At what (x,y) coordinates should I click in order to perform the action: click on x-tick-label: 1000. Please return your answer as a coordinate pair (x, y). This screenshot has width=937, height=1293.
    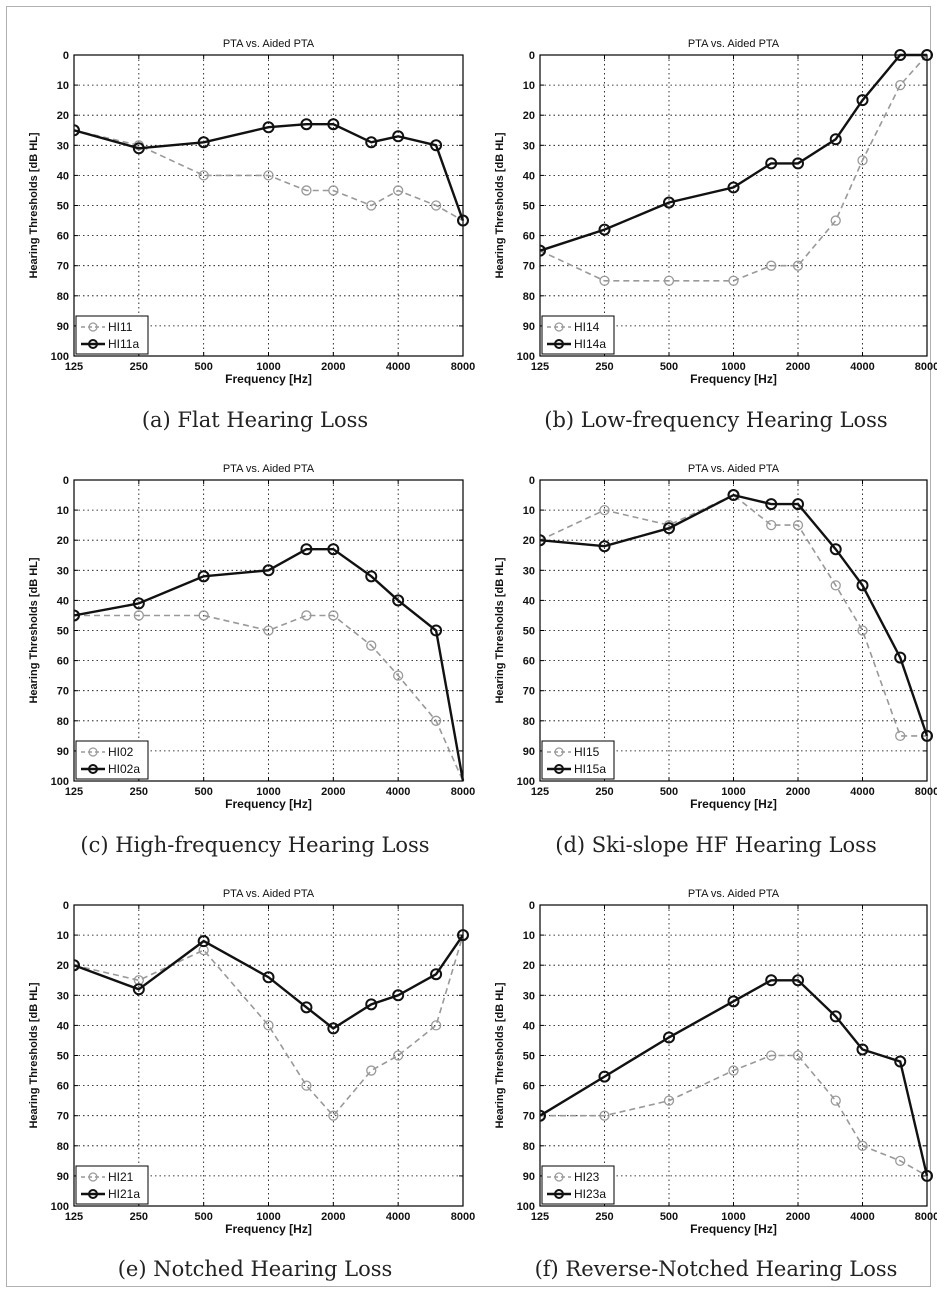
    Looking at the image, I should click on (268, 1217).